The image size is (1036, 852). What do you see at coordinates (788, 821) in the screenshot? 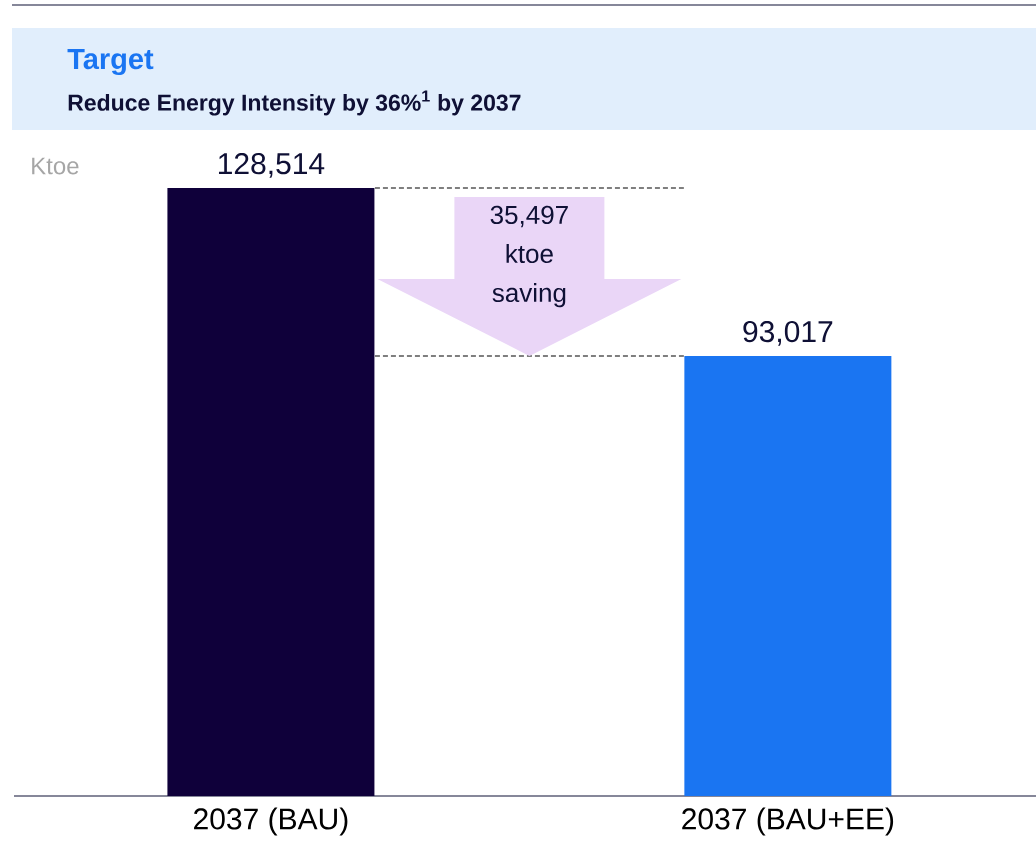
I see `x-tick-label: 2037 (BAU+EE)` at bounding box center [788, 821].